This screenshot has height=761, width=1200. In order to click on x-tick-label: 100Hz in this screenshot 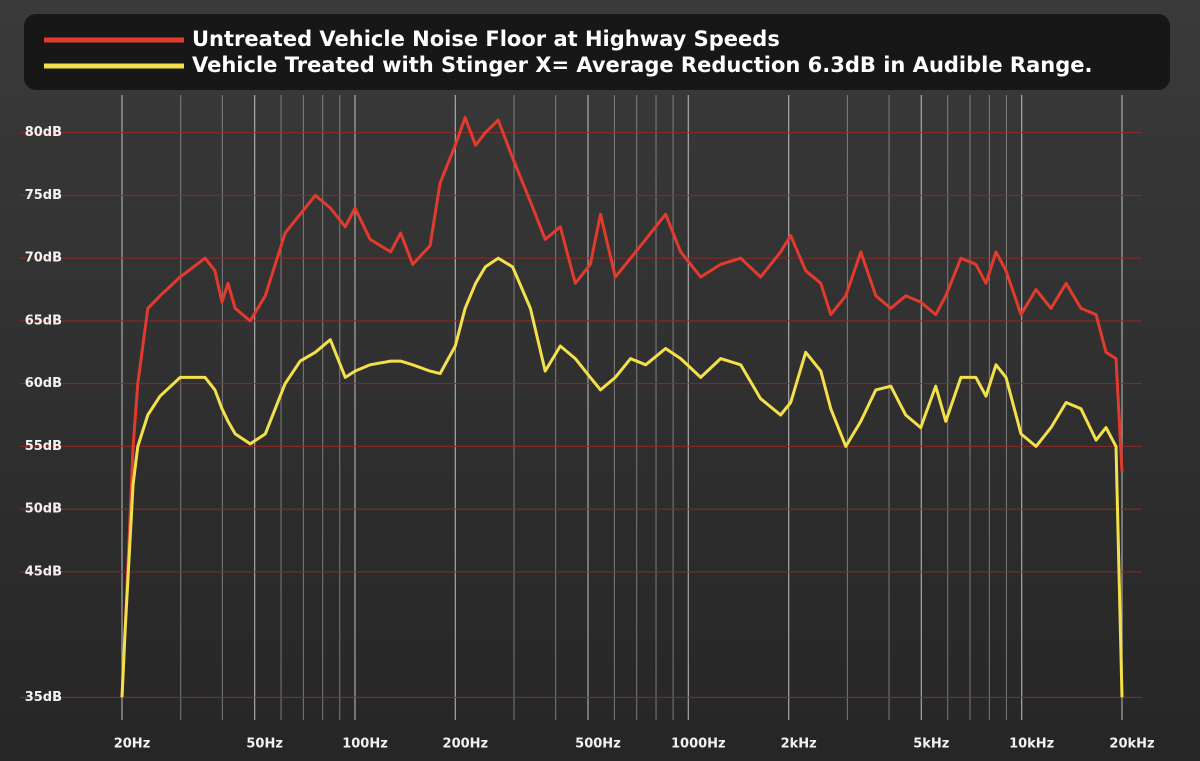, I will do `click(365, 744)`.